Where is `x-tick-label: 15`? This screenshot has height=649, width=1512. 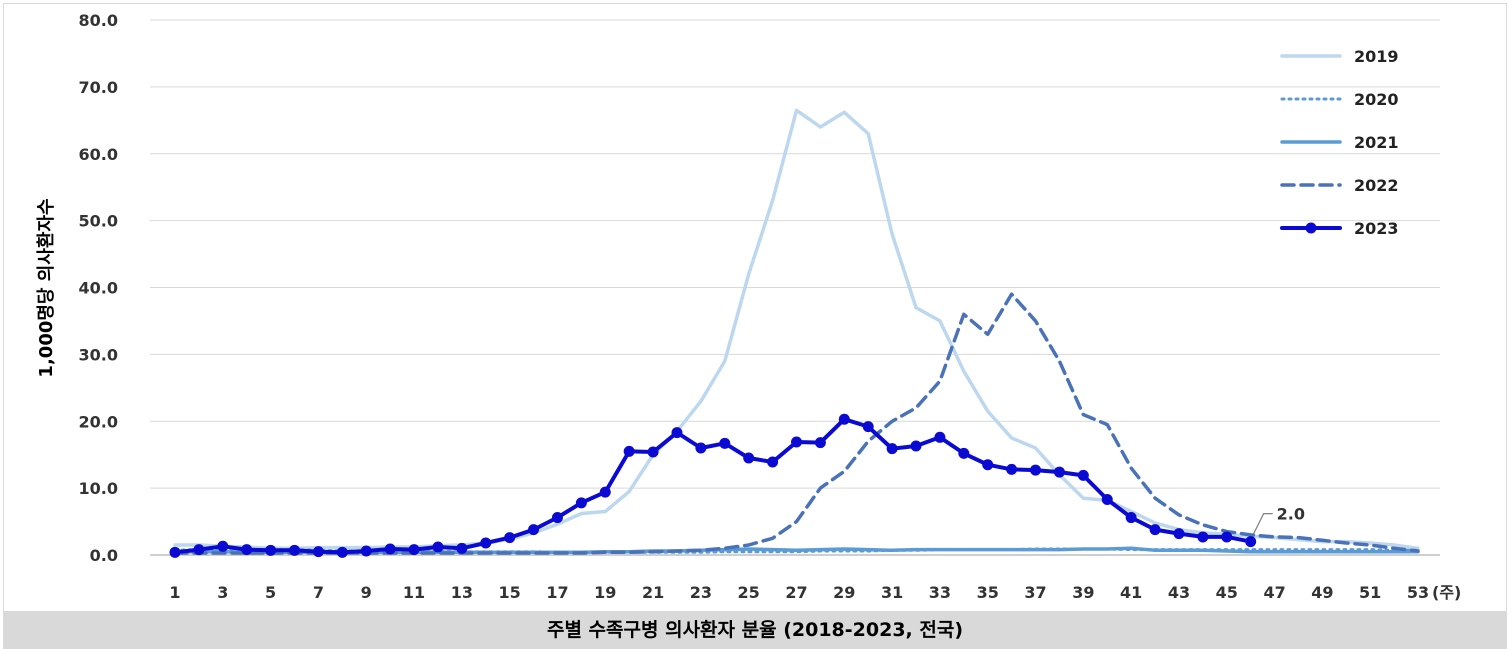 x-tick-label: 15 is located at coordinates (510, 592).